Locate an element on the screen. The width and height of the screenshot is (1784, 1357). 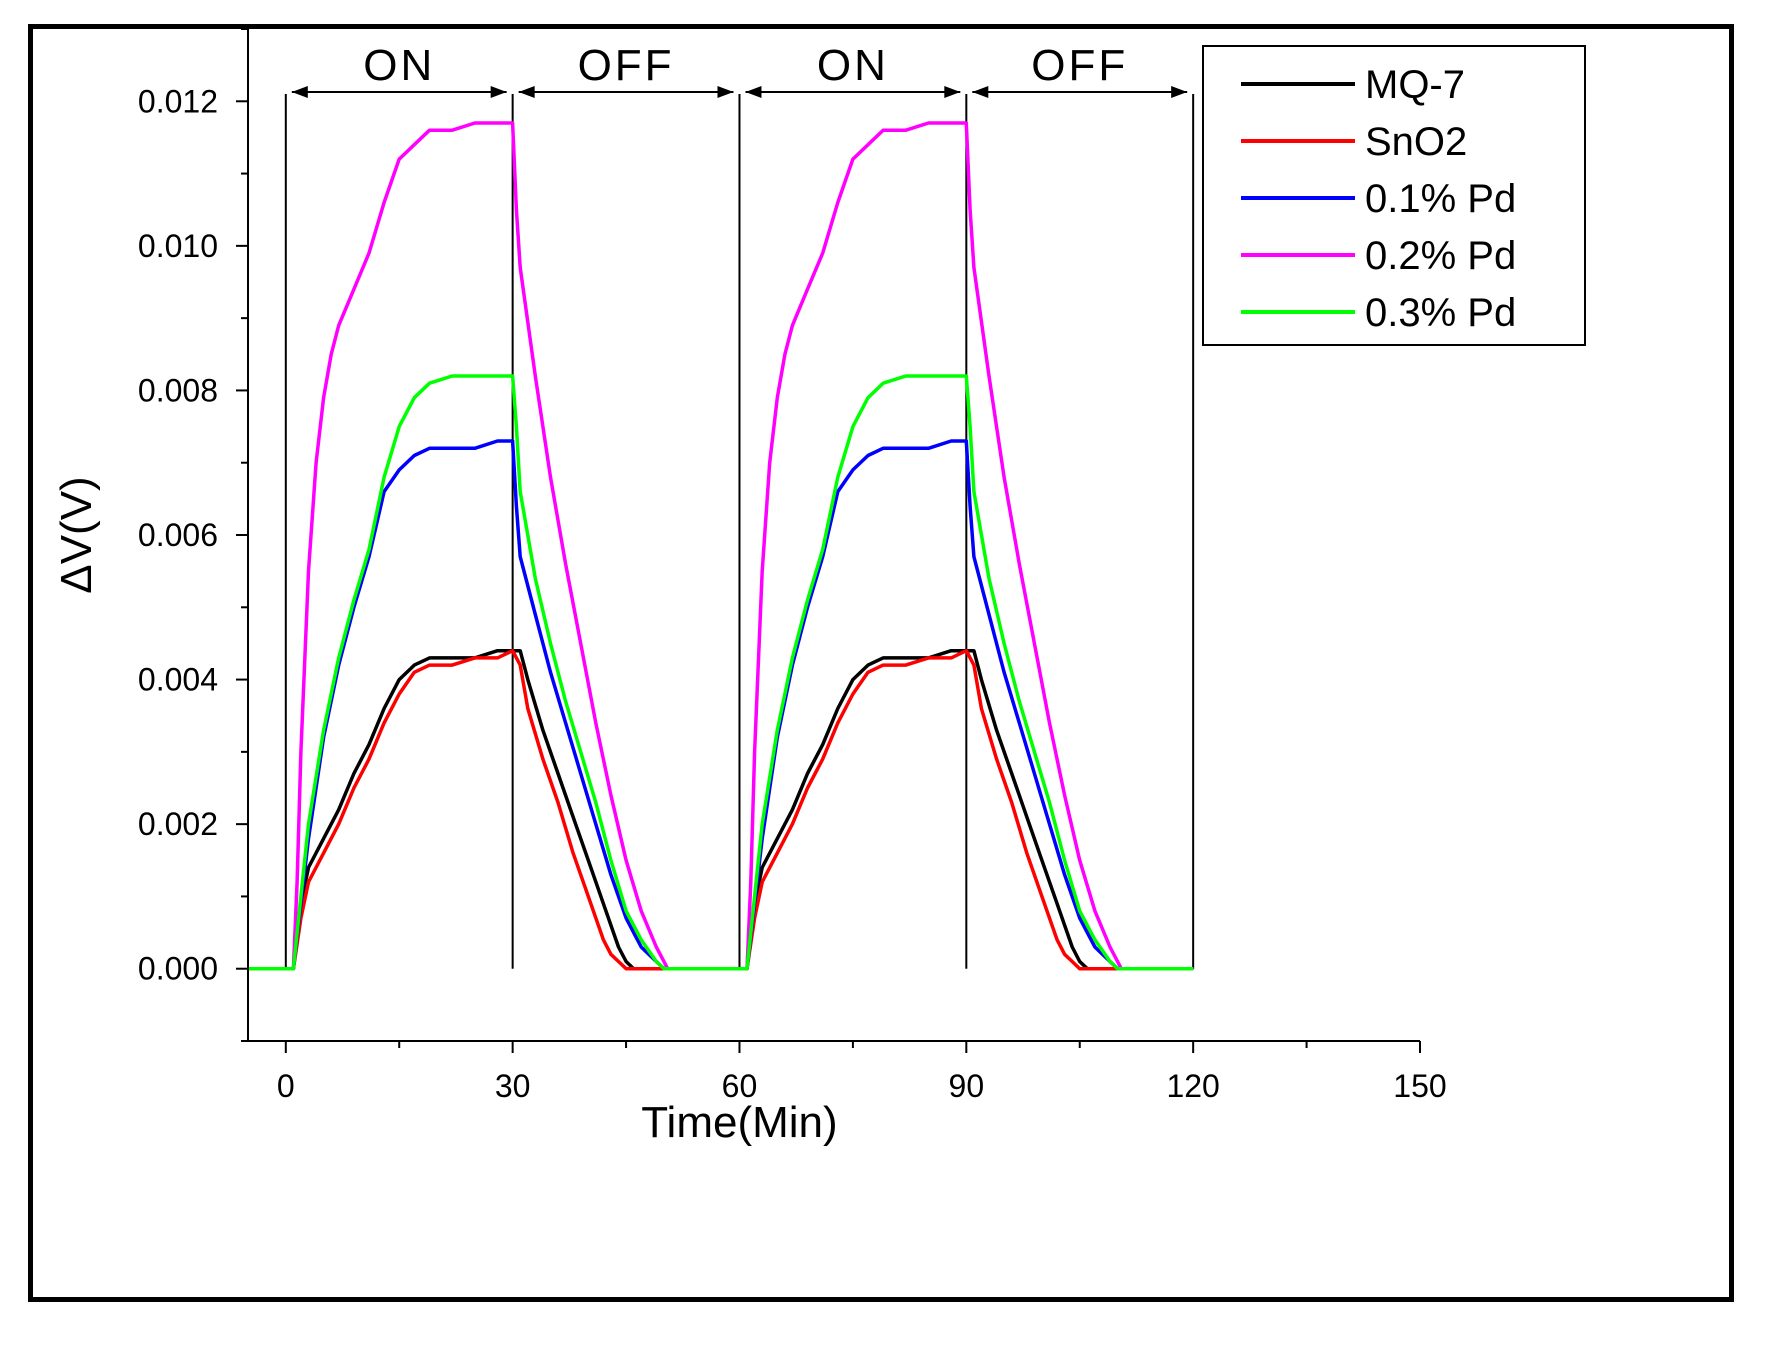
legend-label: MQ-7 is located at coordinates (1415, 85).